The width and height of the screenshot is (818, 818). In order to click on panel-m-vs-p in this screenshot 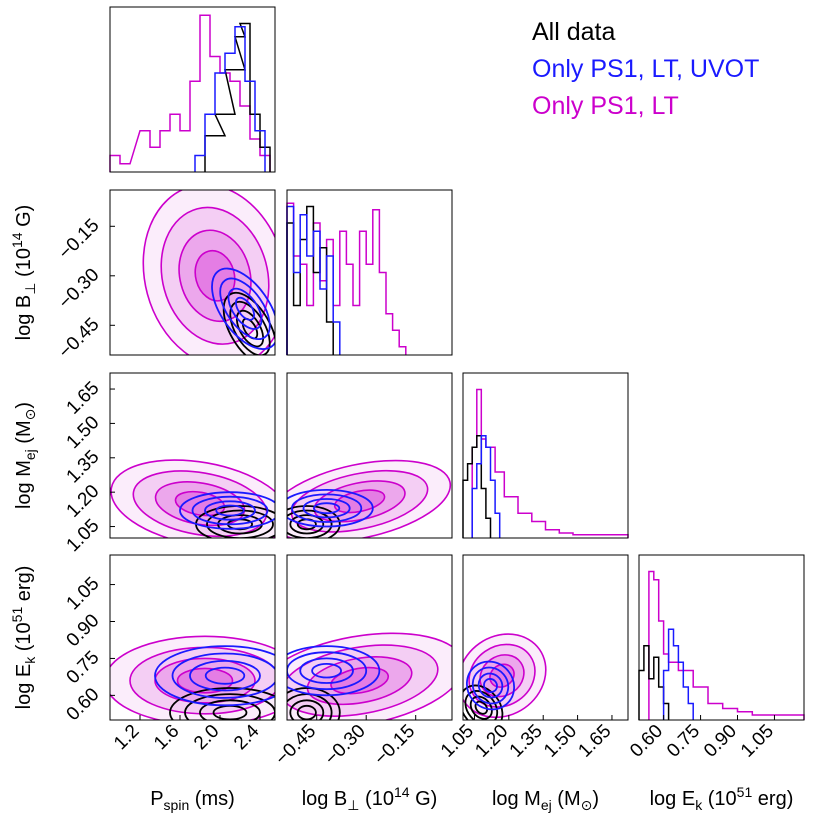, I will do `click(192, 455)`.